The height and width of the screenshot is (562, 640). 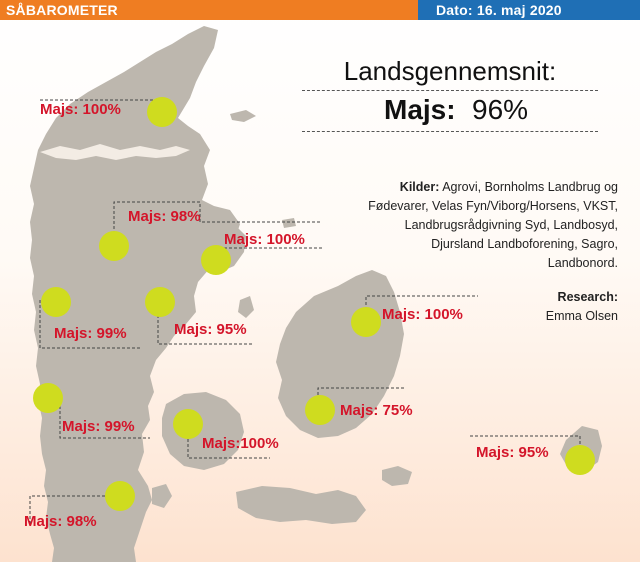 What do you see at coordinates (115, 152) in the screenshot?
I see `limfjord-water` at bounding box center [115, 152].